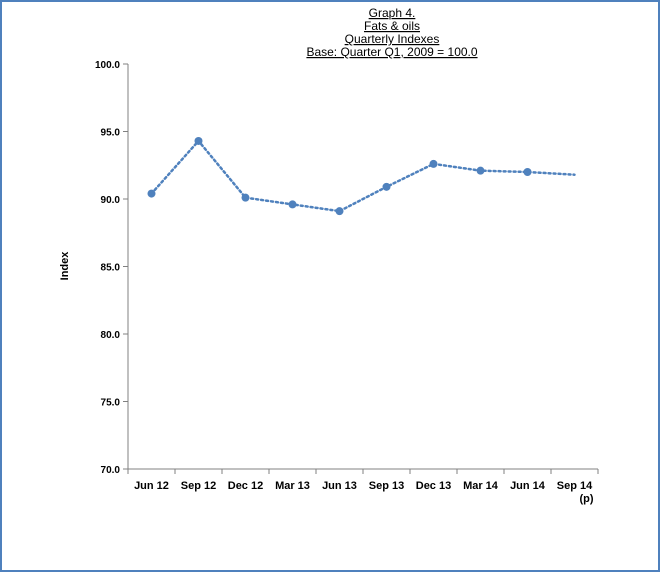  I want to click on x-tick-label: Sep 13, so click(386, 486).